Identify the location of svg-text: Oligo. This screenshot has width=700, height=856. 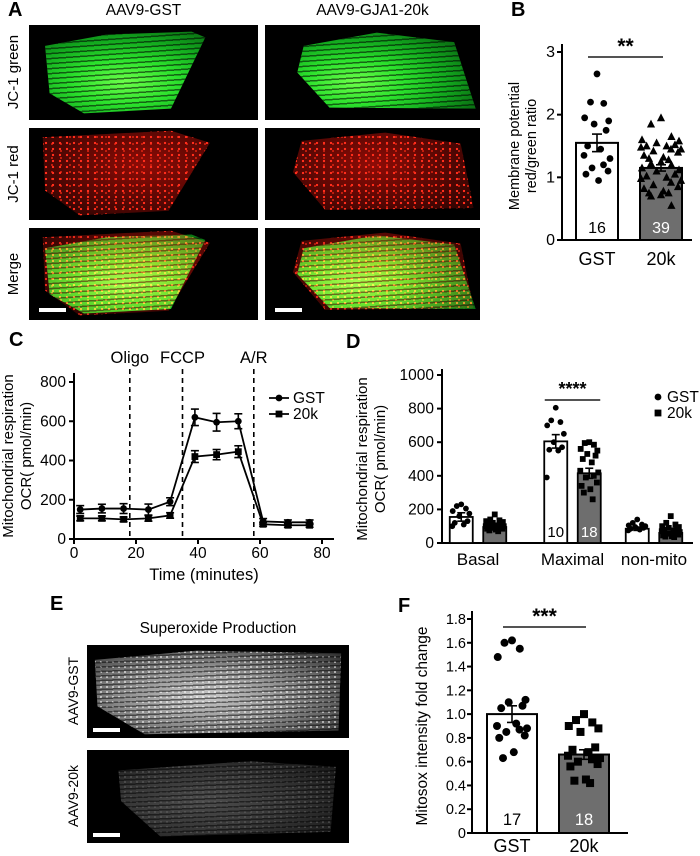
(130, 358).